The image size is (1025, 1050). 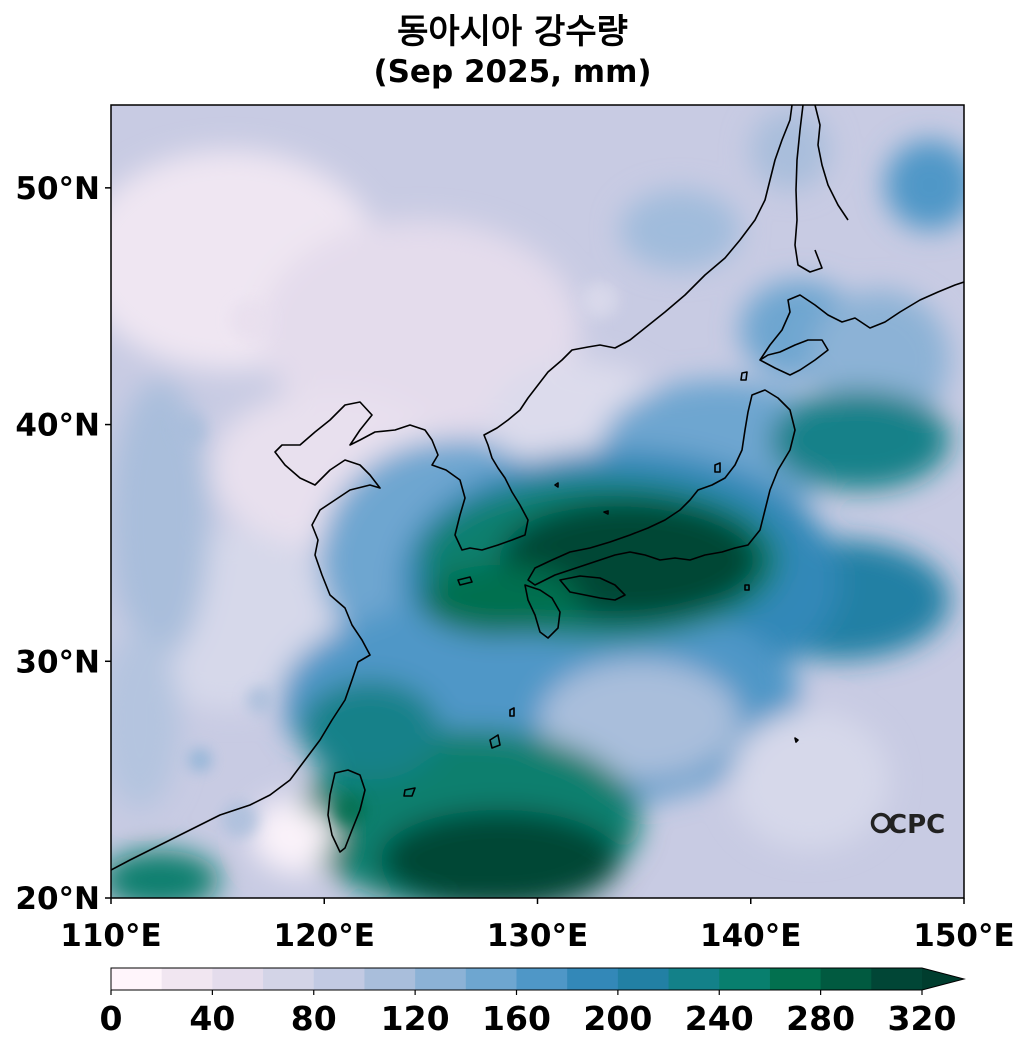 I want to click on colorbar-tick-label: 240, so click(x=719, y=1018).